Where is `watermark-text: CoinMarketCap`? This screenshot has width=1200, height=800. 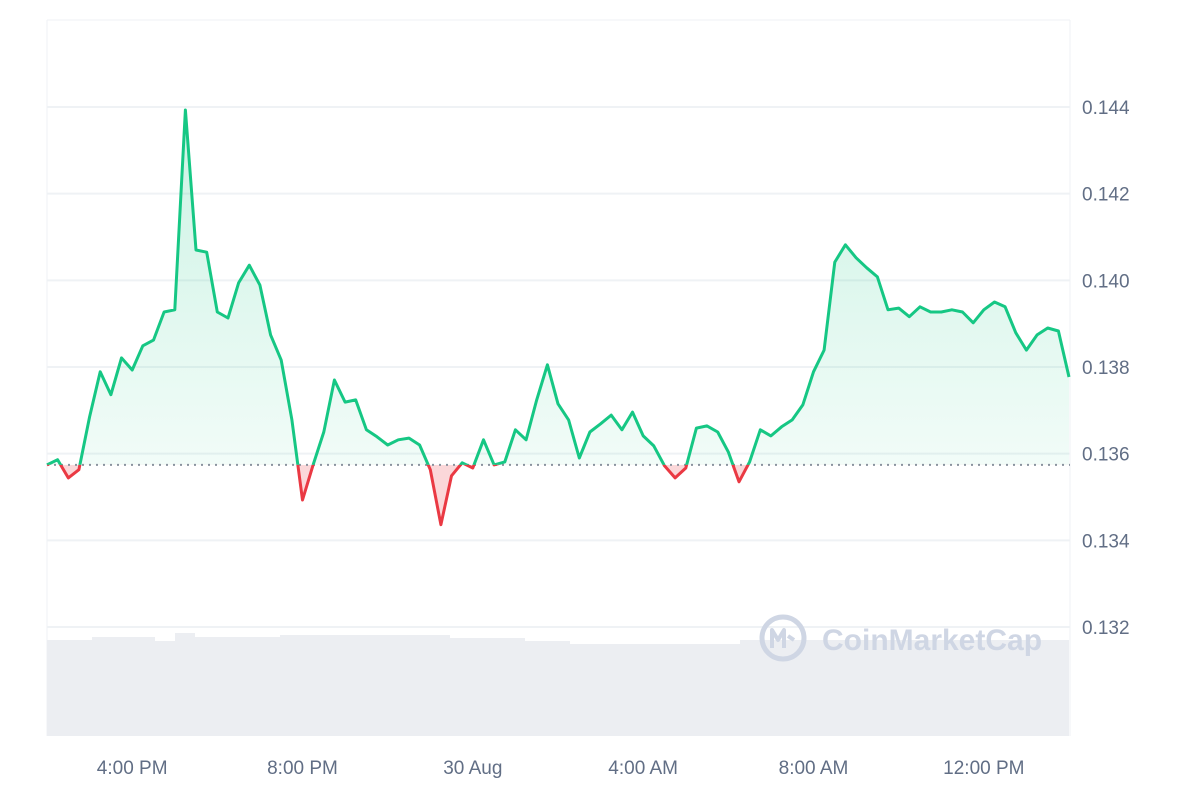 watermark-text: CoinMarketCap is located at coordinates (932, 640).